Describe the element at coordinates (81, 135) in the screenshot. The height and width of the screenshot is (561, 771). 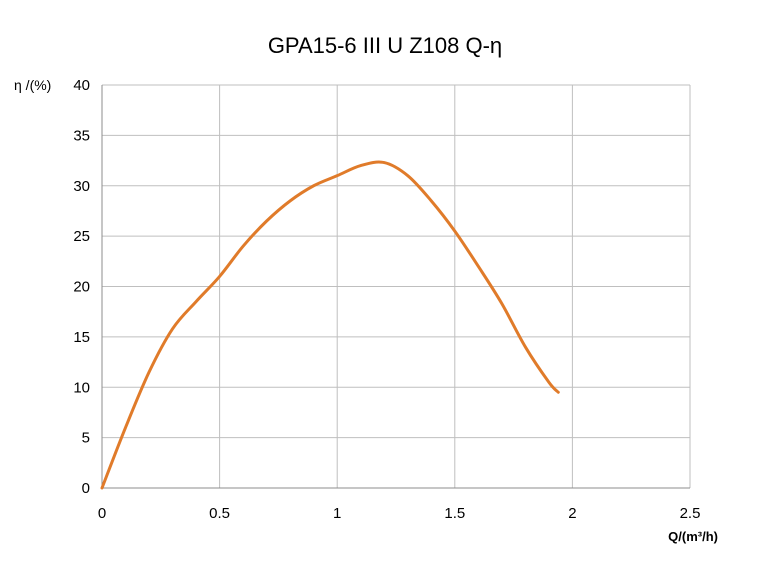
I see `y-tick-label: 35` at that location.